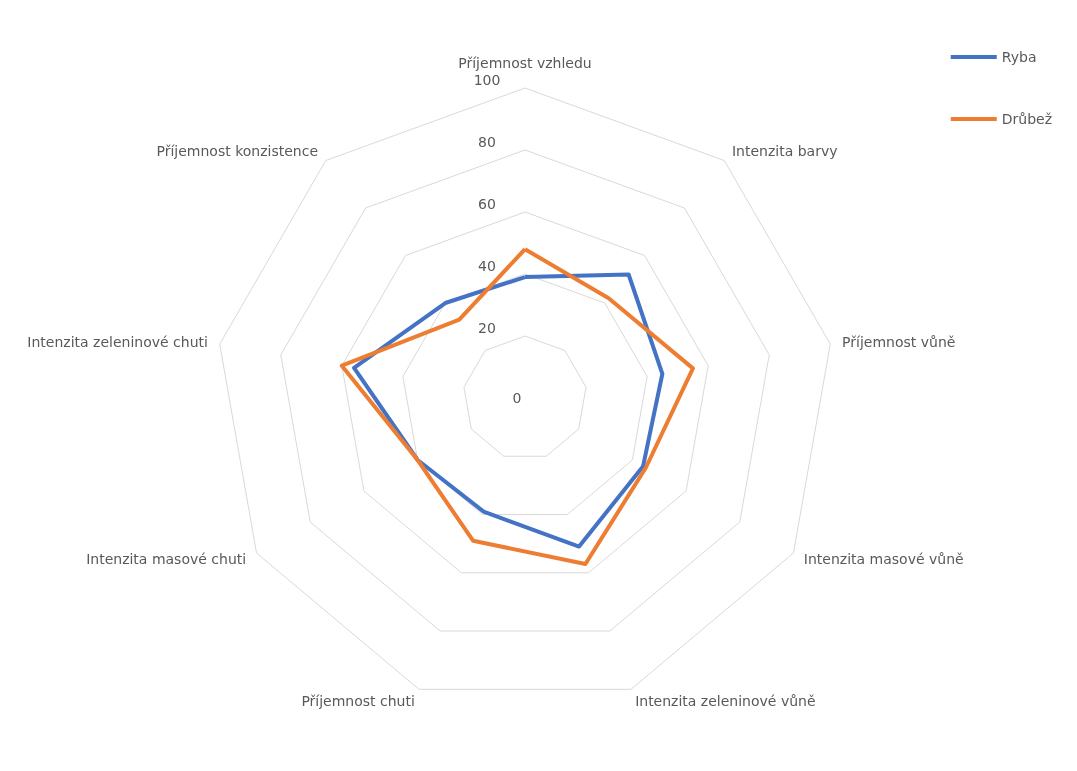 This screenshot has width=1077, height=771. What do you see at coordinates (487, 266) in the screenshot?
I see `y-tick-label: 40` at bounding box center [487, 266].